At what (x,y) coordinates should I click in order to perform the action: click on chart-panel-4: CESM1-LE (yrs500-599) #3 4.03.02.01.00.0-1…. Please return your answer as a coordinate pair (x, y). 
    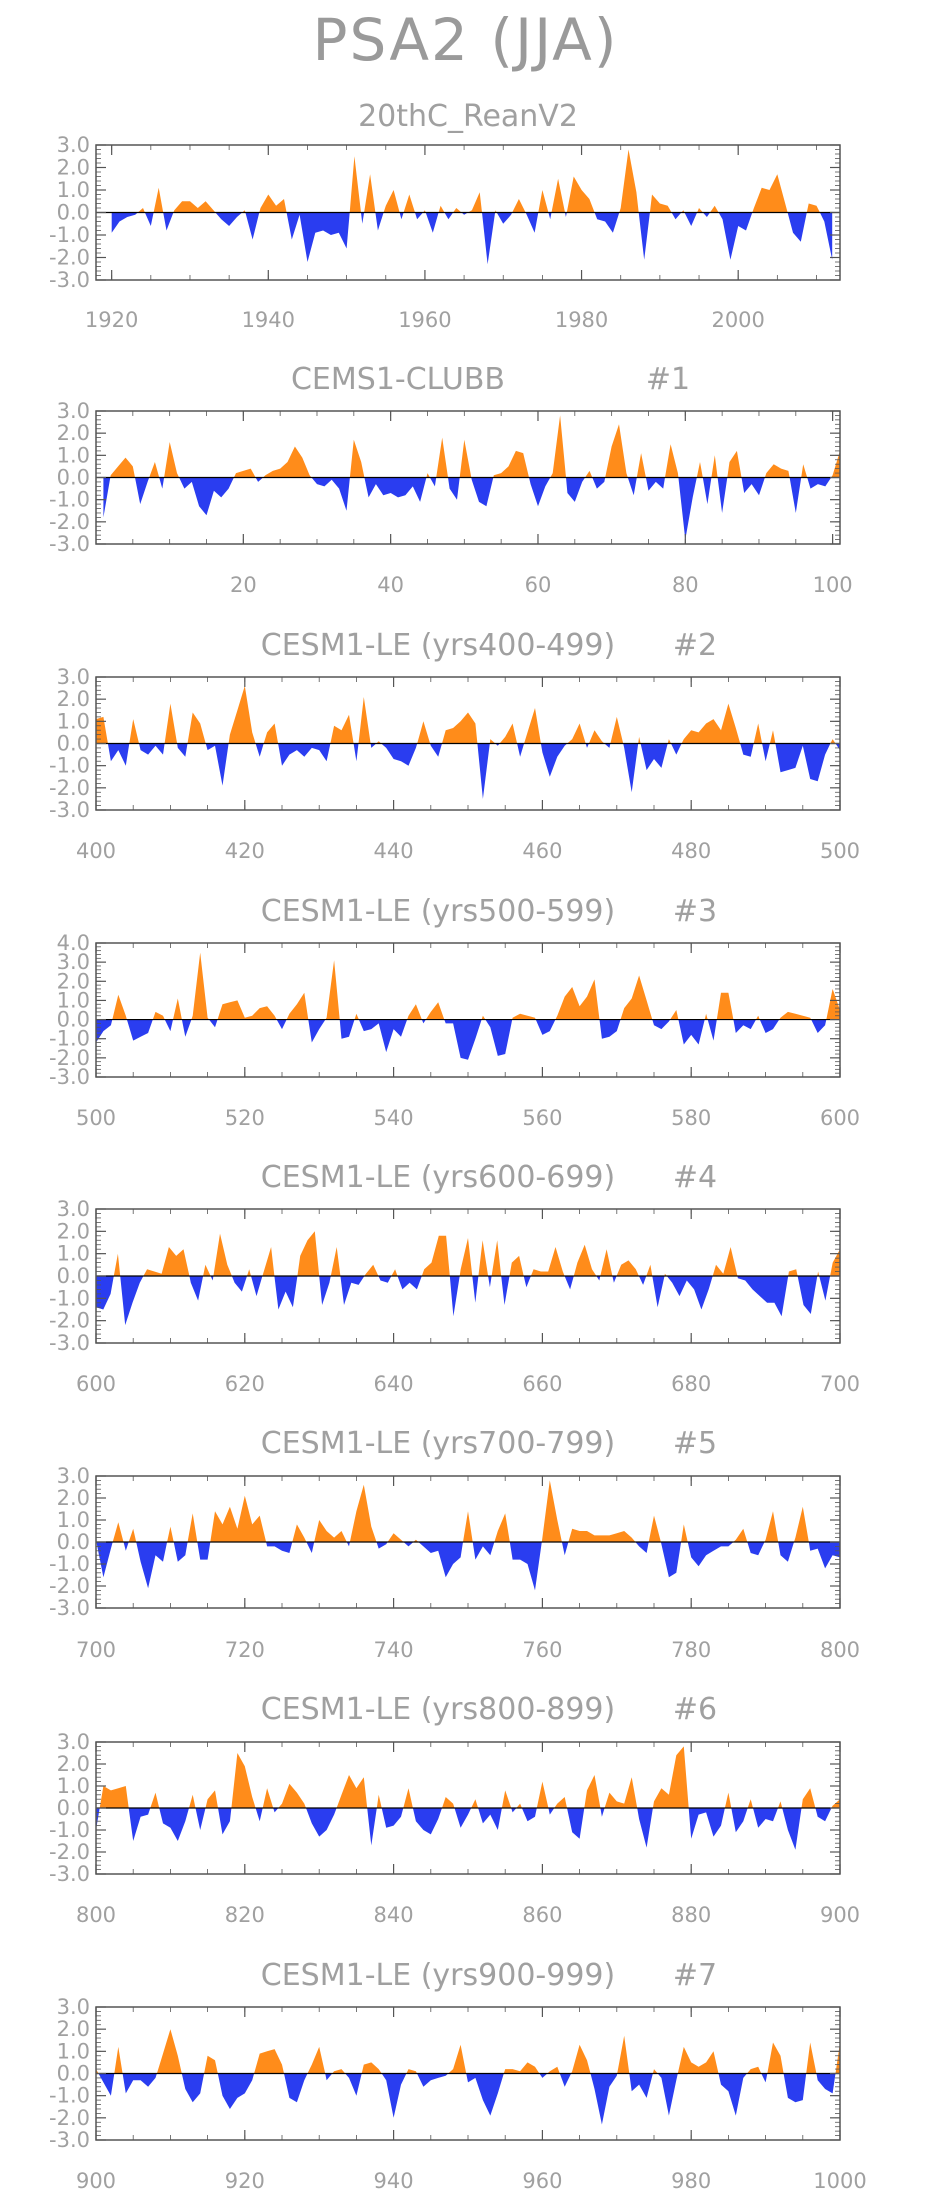
    Looking at the image, I should click on (454, 1012).